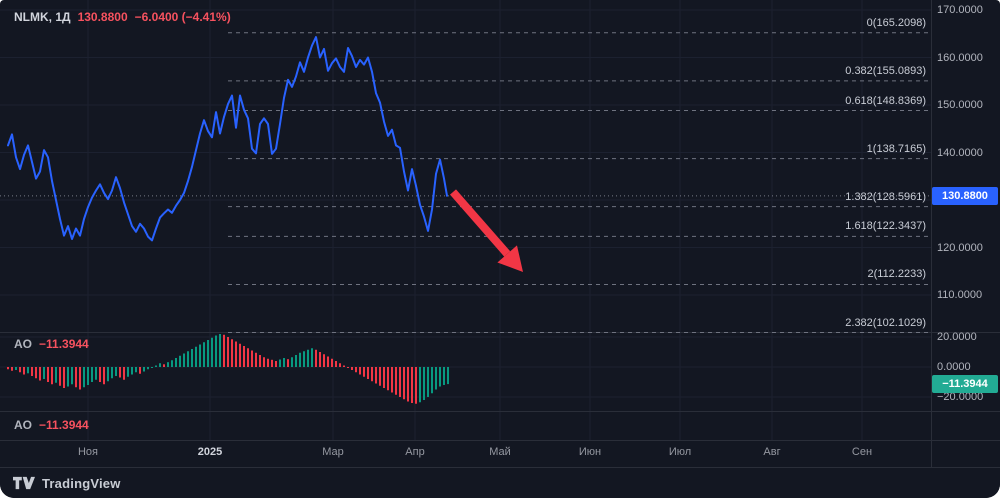  What do you see at coordinates (23, 425) in the screenshot?
I see `ao-indicator-2-name: AO` at bounding box center [23, 425].